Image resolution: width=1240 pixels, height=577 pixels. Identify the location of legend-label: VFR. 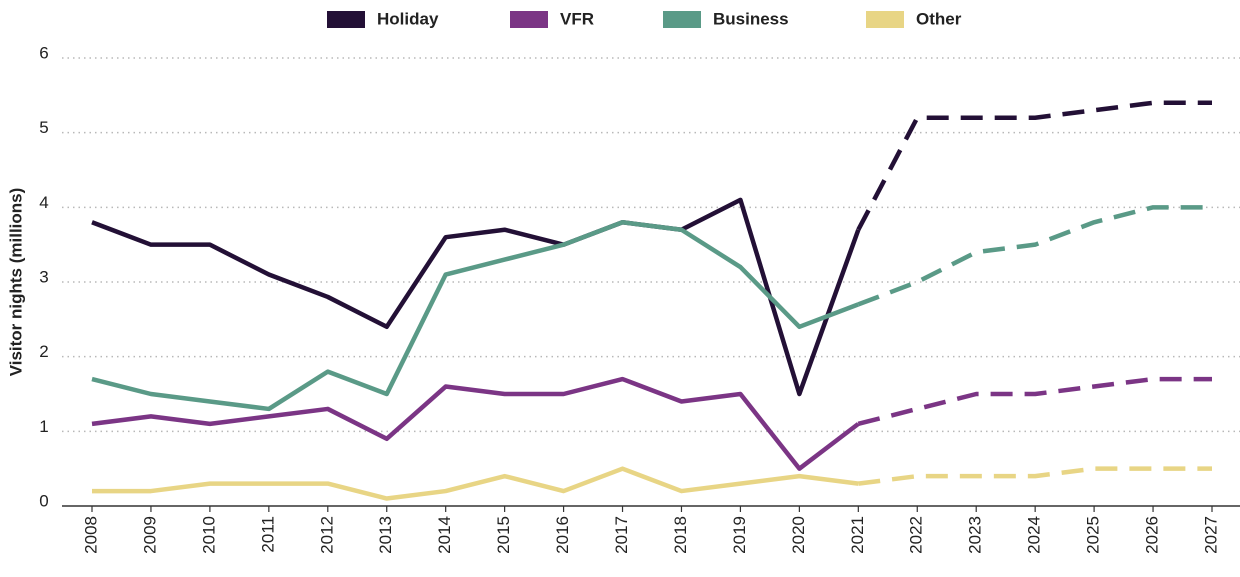
(577, 18).